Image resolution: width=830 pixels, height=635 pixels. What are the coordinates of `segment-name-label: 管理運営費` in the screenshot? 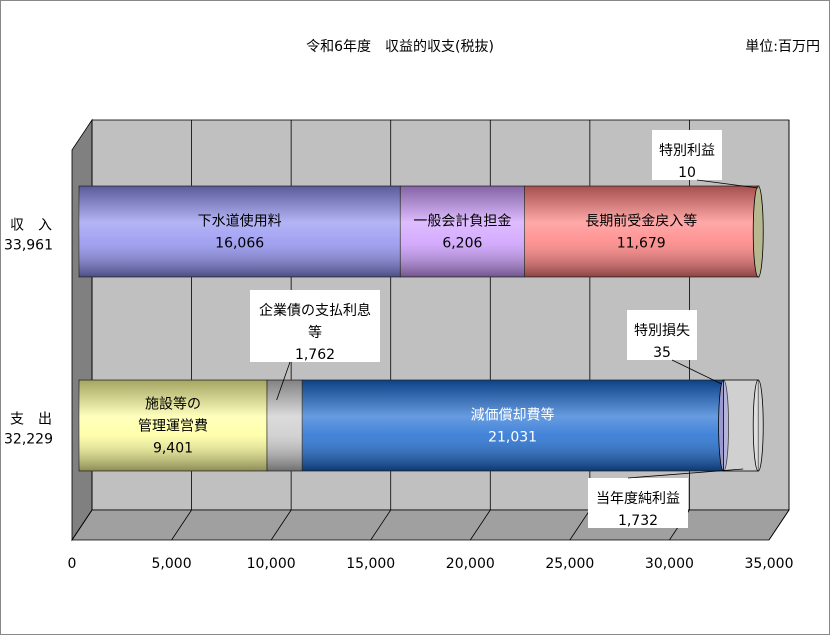 It's located at (173, 427).